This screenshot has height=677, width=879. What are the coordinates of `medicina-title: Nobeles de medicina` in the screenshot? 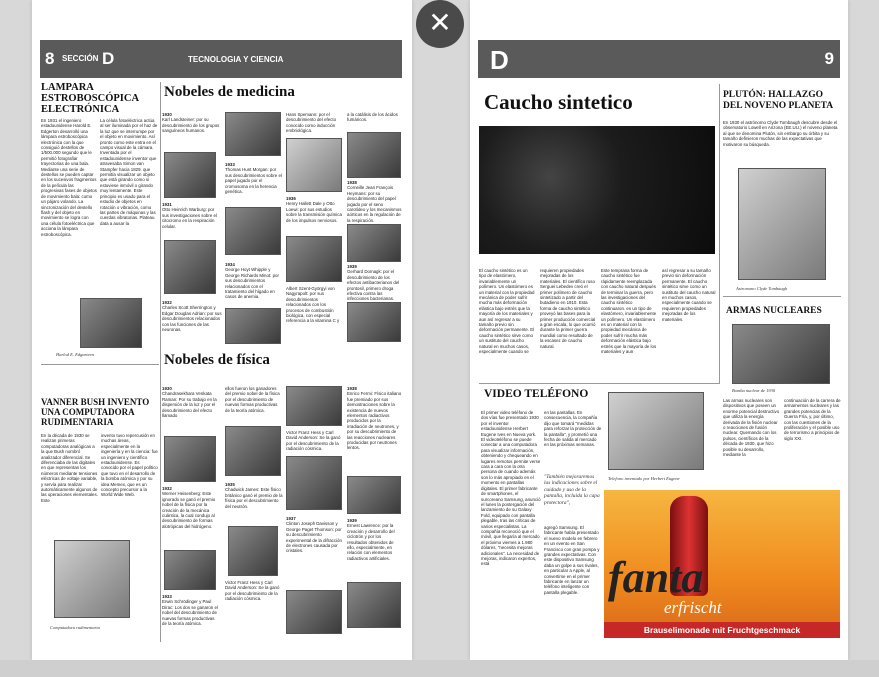 It's located at (229, 92).